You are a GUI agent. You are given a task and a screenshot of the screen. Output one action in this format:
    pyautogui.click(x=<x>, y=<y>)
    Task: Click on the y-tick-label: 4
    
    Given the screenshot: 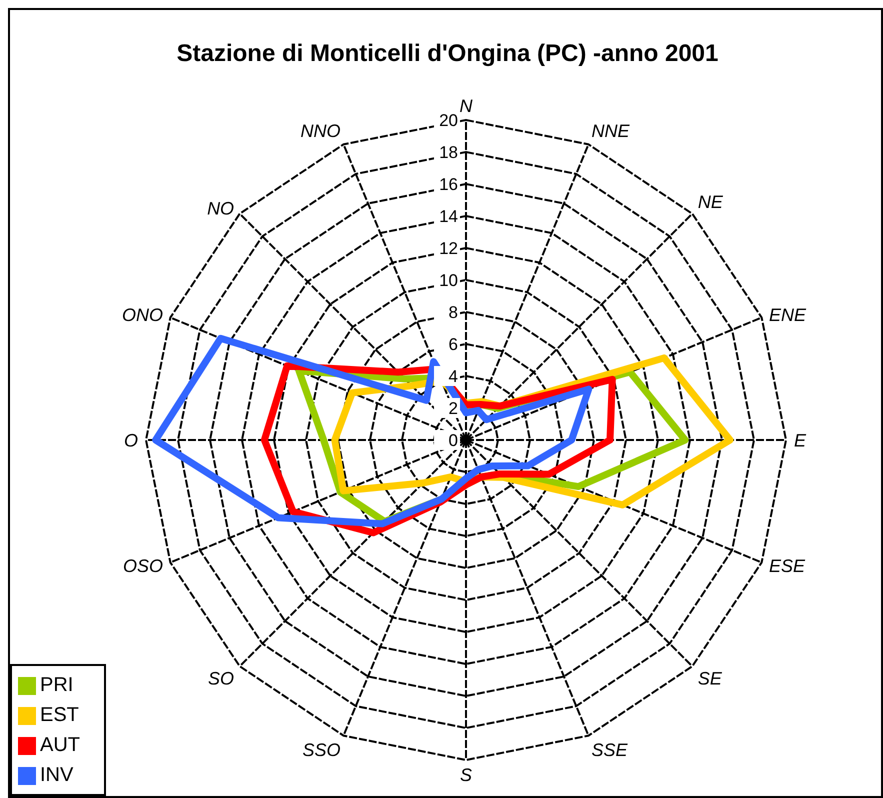 What is the action you would take?
    pyautogui.click(x=453, y=376)
    